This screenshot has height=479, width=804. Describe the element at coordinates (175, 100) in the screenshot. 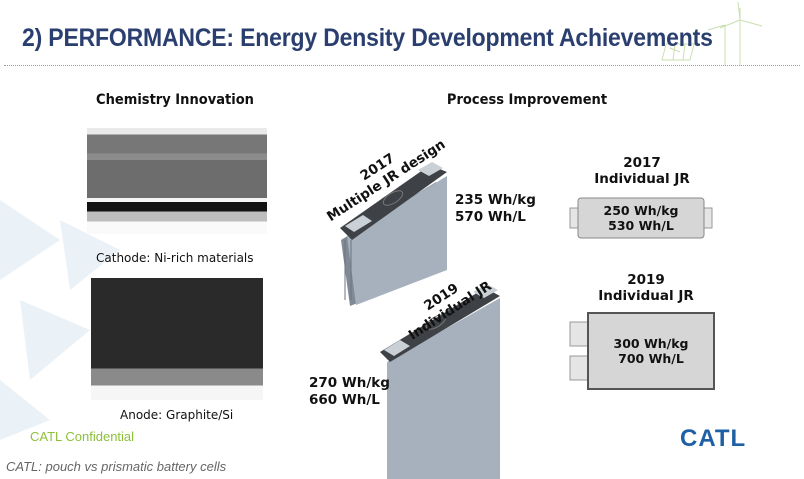

I see `chemistry-heading: Chemistry Innovation` at that location.